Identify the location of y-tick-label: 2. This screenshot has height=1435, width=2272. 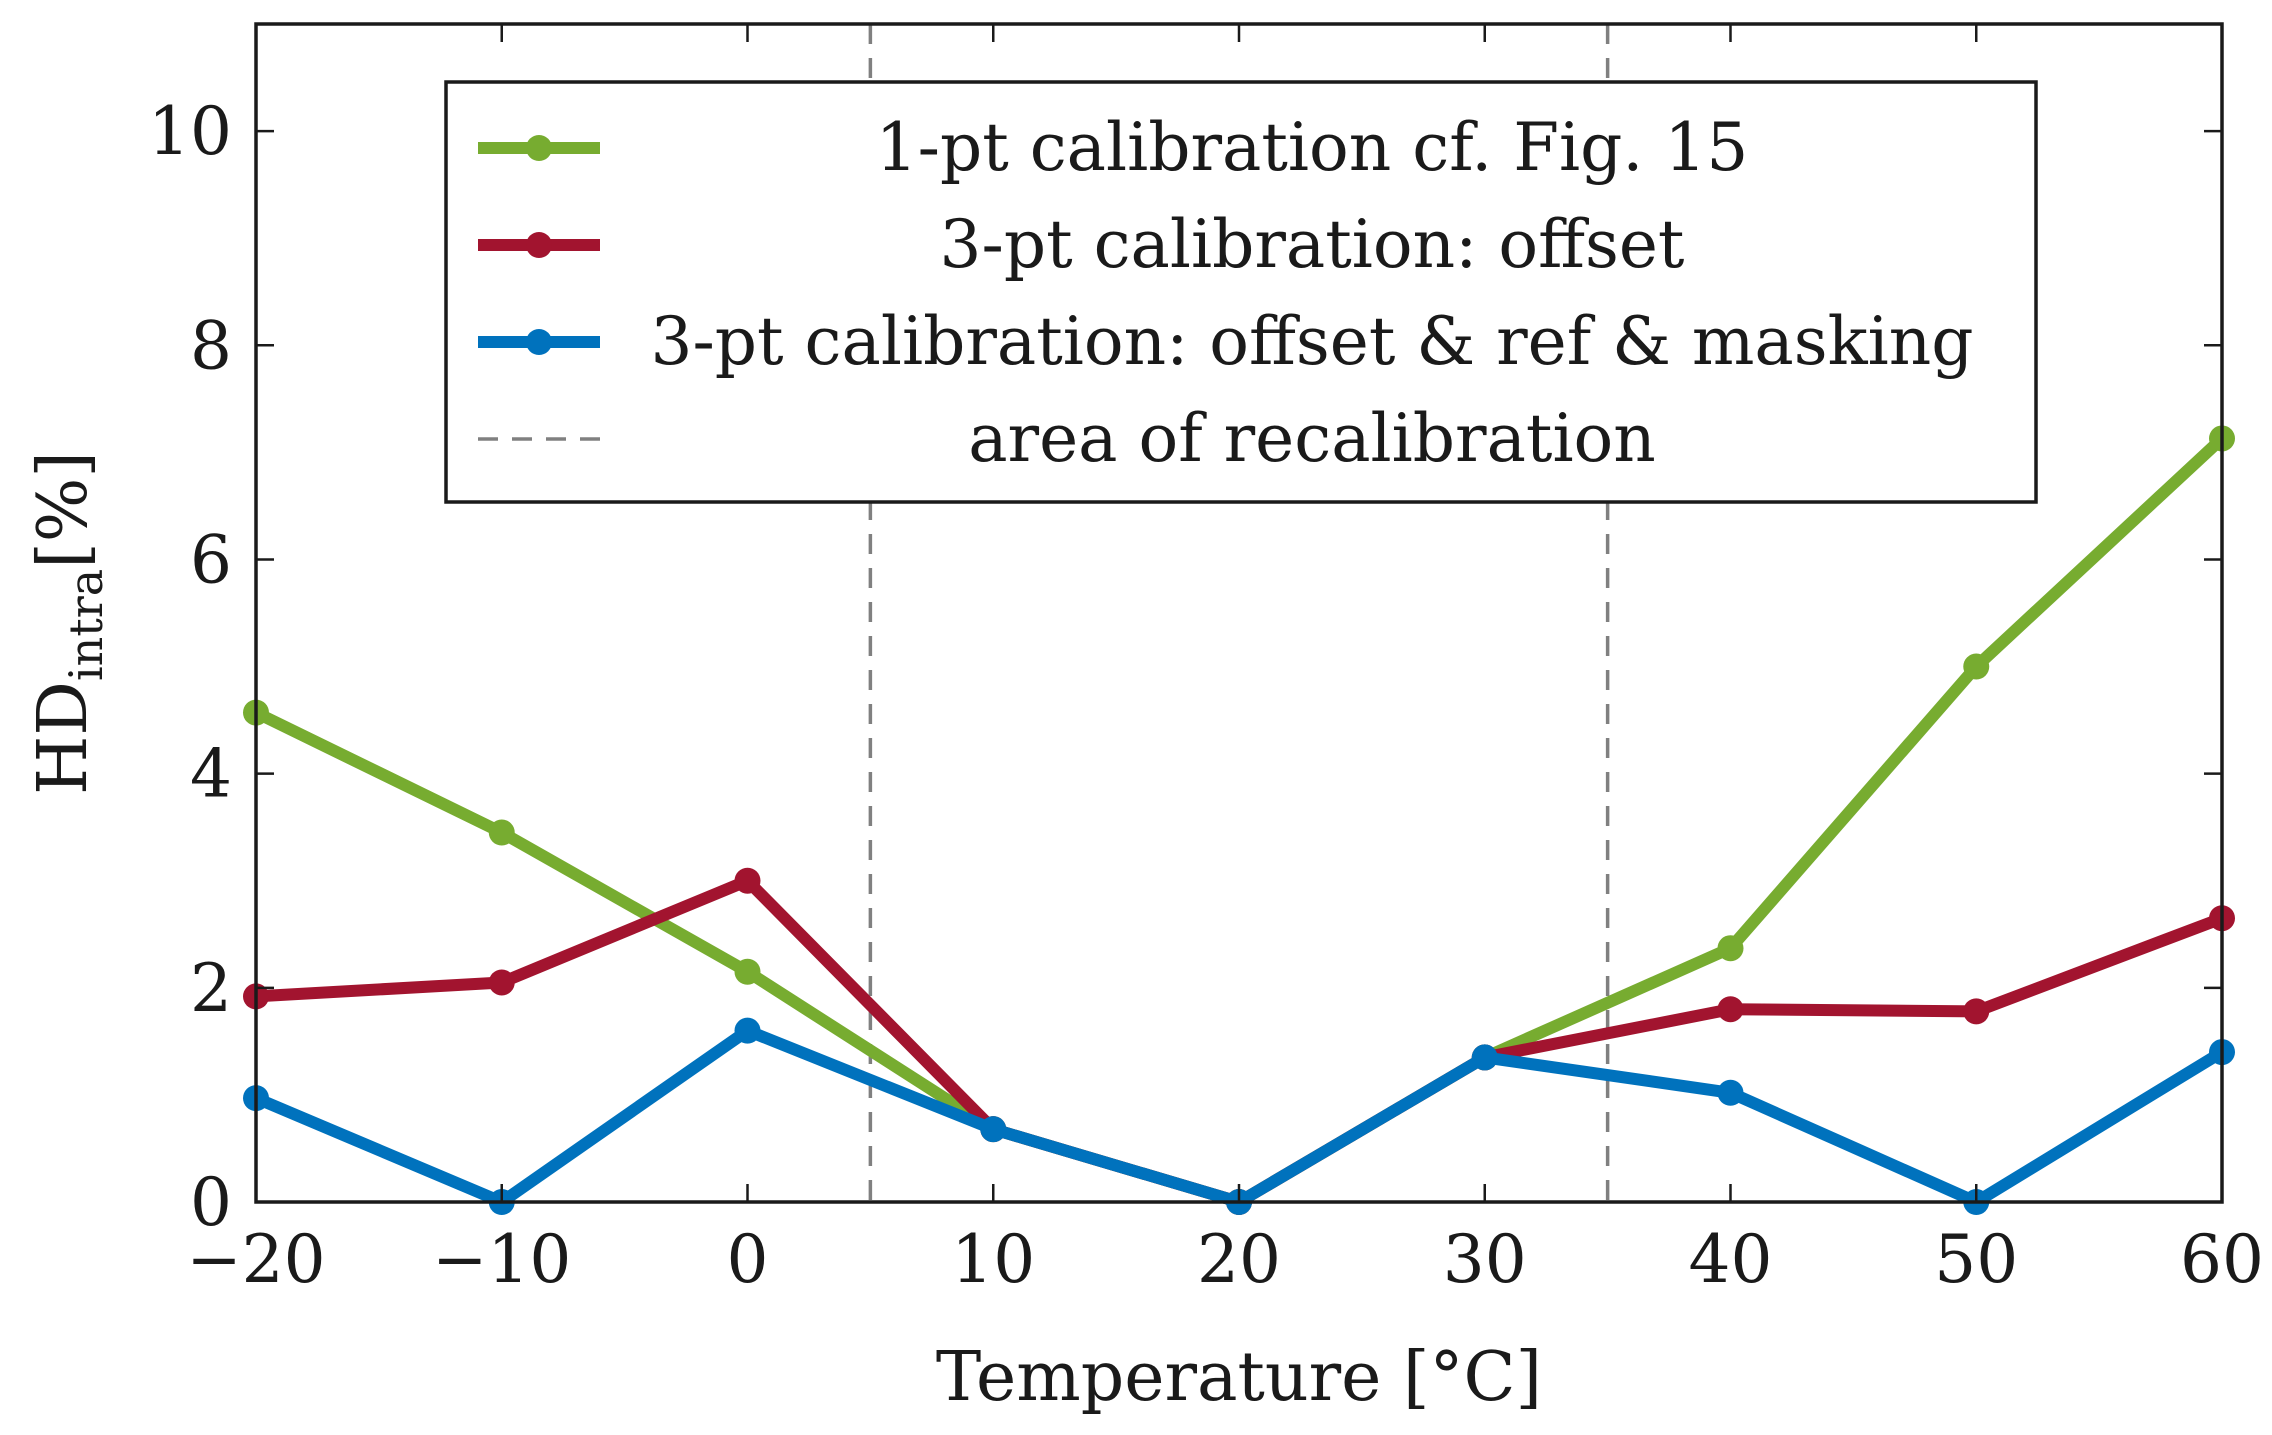
(211, 988).